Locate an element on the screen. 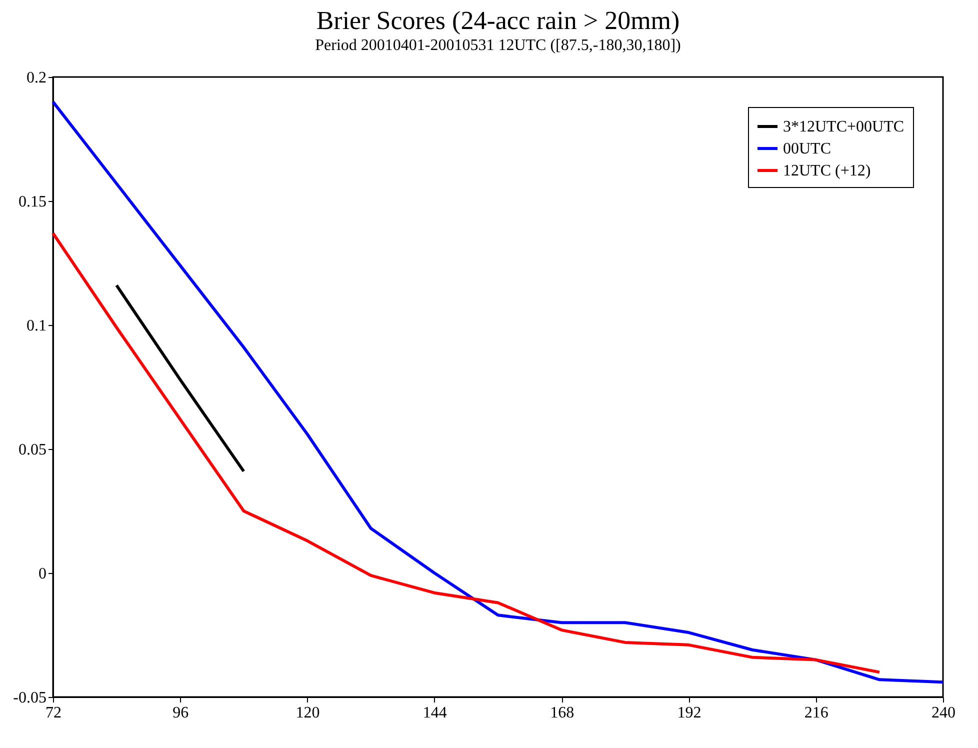 The image size is (978, 748). y-tick-label: 0.05 is located at coordinates (32, 450).